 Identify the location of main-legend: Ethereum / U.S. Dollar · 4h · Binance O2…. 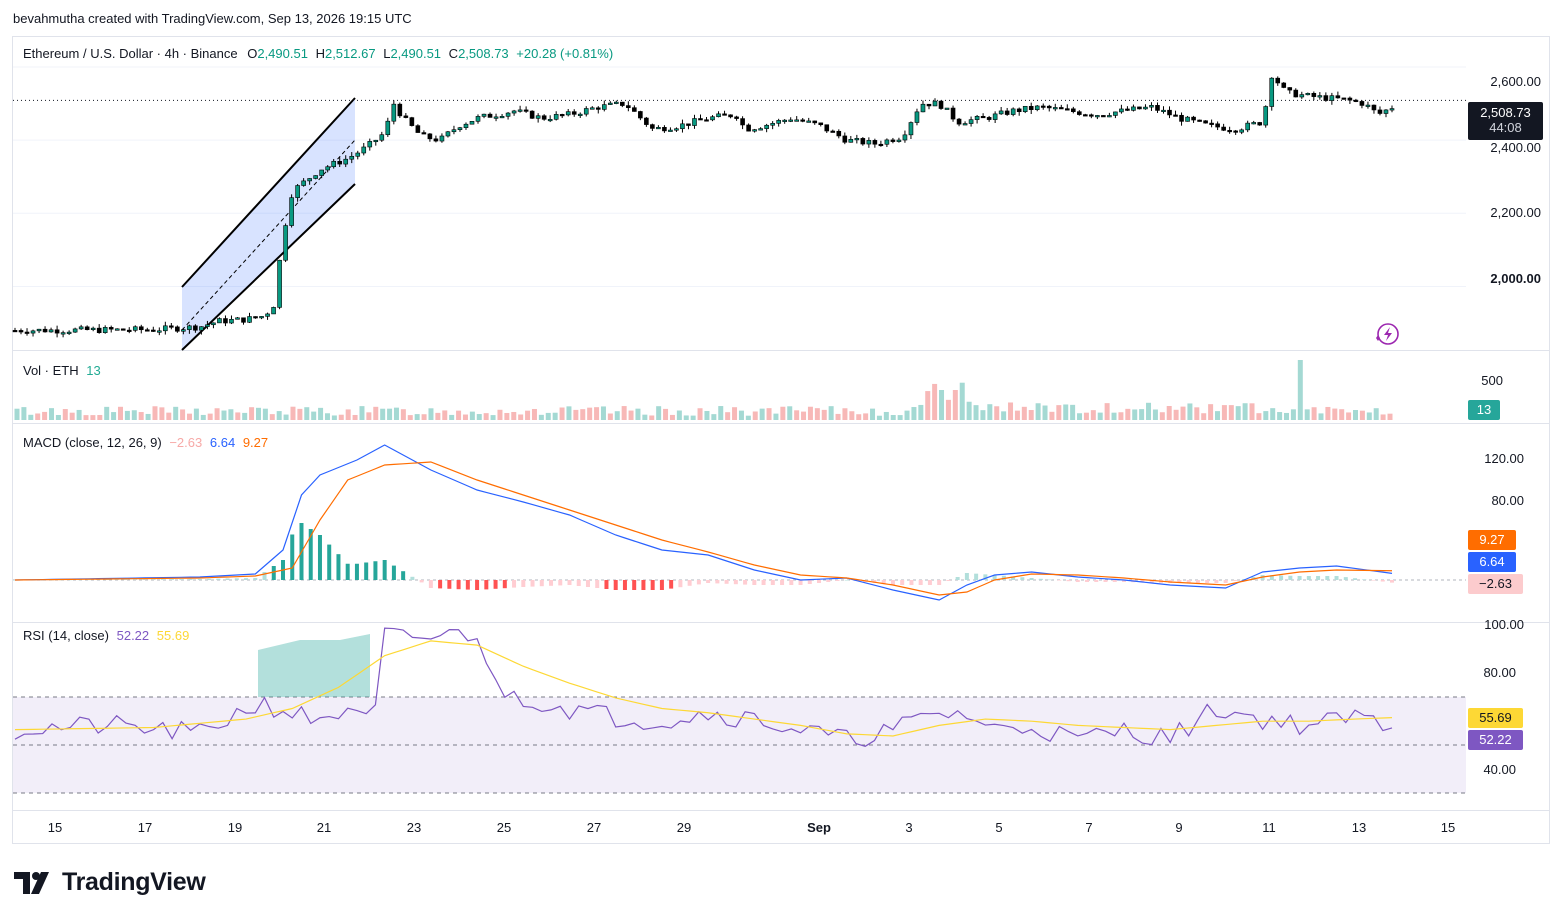
(320, 53).